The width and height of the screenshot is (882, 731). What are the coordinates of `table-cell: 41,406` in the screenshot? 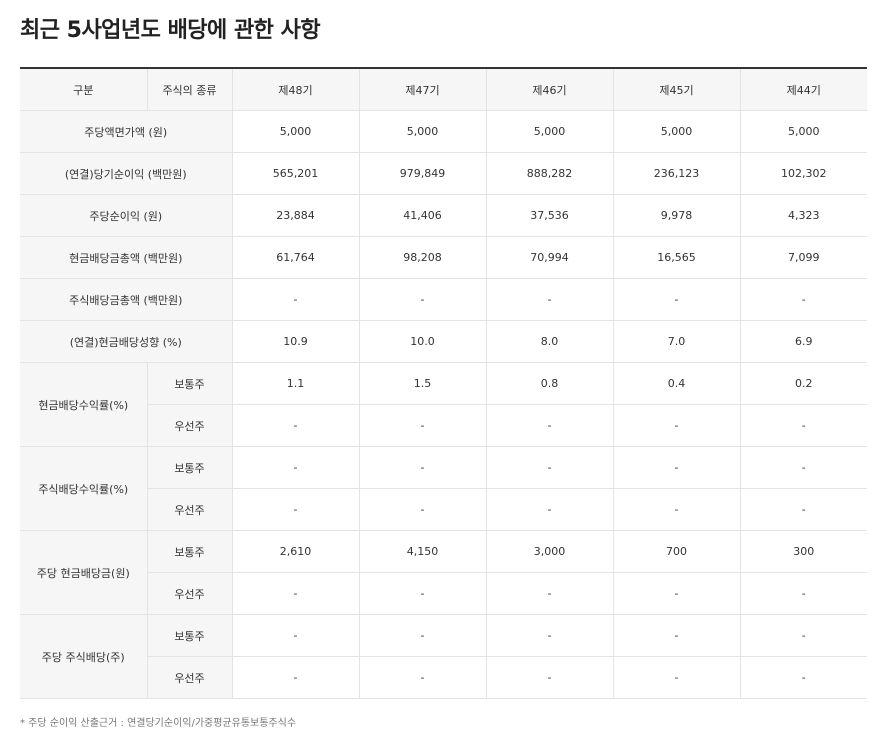 It's located at (423, 215).